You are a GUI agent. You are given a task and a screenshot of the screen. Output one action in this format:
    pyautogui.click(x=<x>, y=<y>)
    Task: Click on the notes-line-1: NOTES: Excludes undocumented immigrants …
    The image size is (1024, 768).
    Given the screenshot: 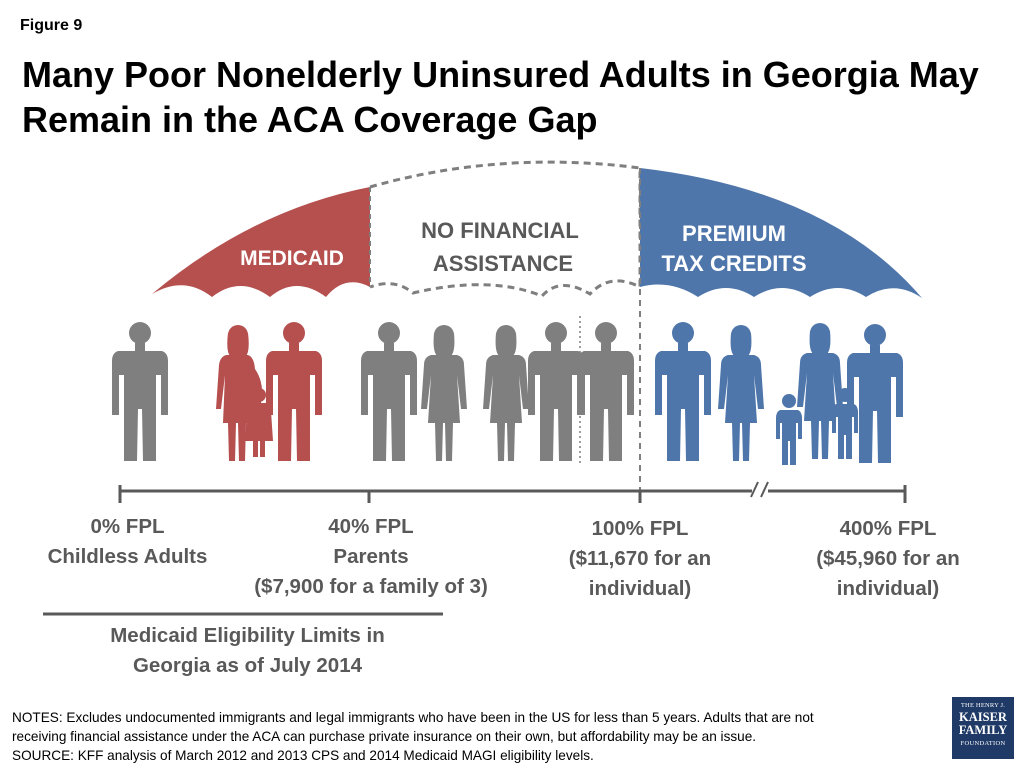 What is the action you would take?
    pyautogui.click(x=413, y=717)
    